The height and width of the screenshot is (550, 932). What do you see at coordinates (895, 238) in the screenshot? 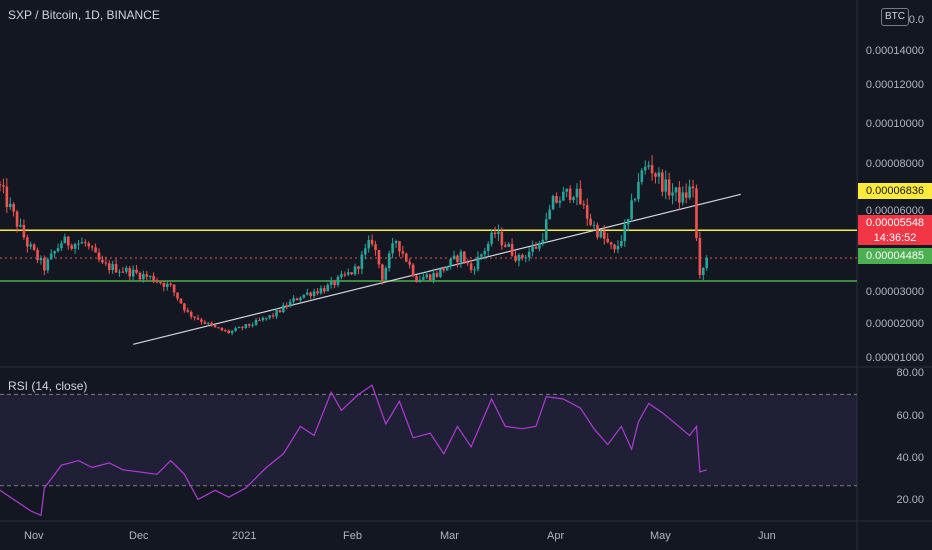
I see `candle-countdown: 14:36:52` at bounding box center [895, 238].